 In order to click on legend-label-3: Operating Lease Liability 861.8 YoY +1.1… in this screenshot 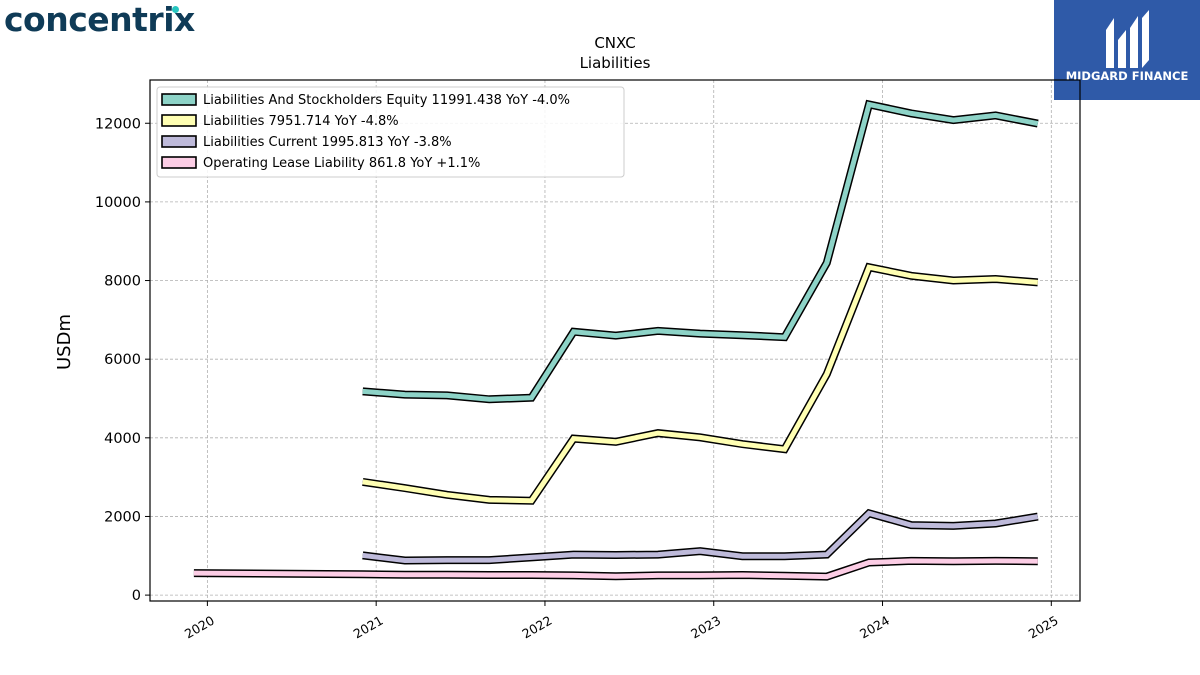, I will do `click(341, 163)`.